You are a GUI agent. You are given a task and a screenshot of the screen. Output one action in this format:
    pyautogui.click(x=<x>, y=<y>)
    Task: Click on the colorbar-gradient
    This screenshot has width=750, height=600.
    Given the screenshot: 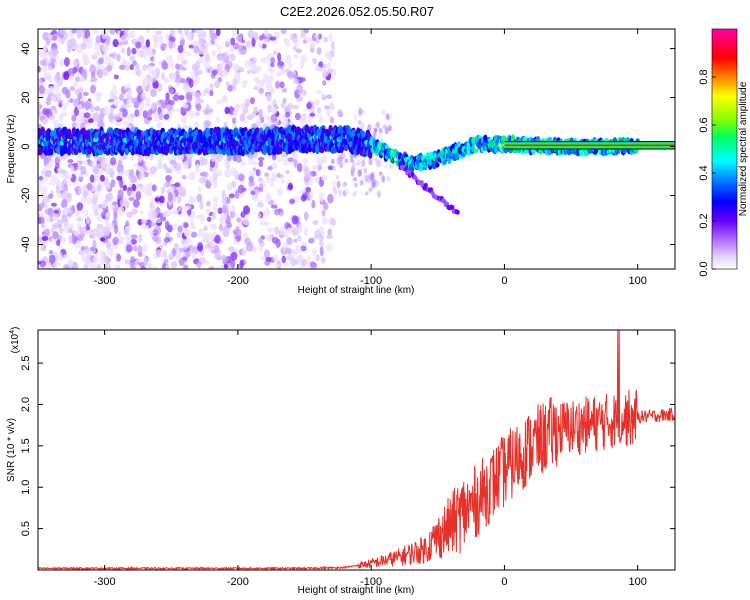 What is the action you would take?
    pyautogui.click(x=724, y=149)
    